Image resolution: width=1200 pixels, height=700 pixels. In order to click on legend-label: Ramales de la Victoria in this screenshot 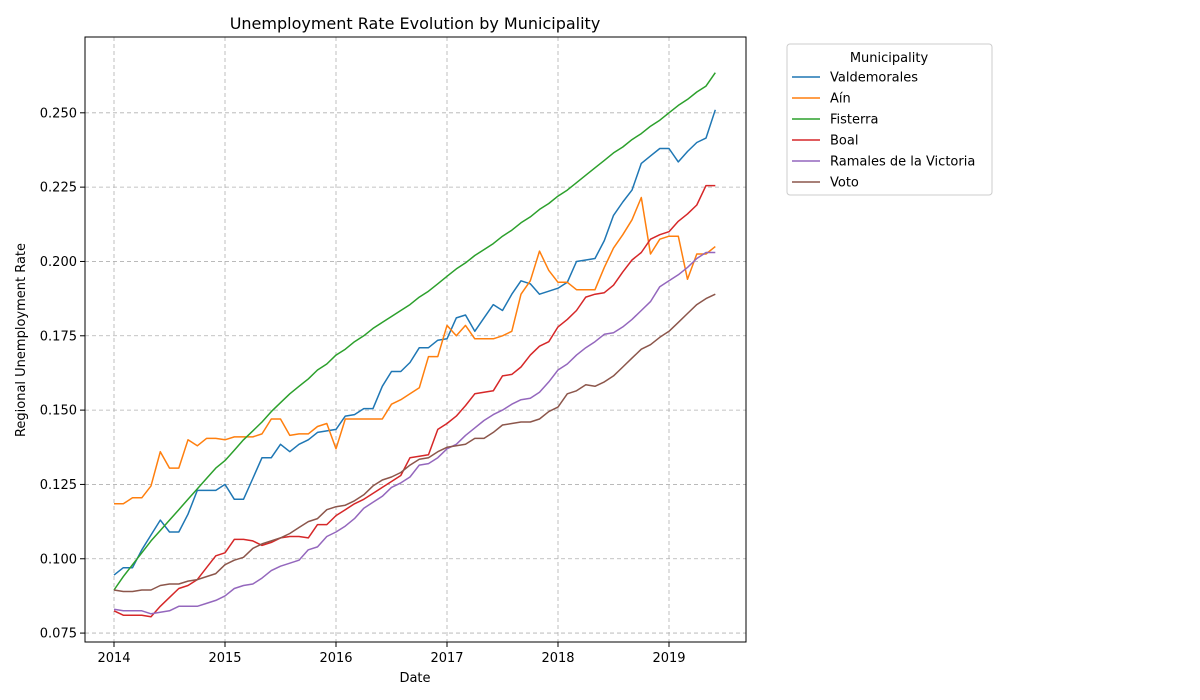, I will do `click(902, 162)`.